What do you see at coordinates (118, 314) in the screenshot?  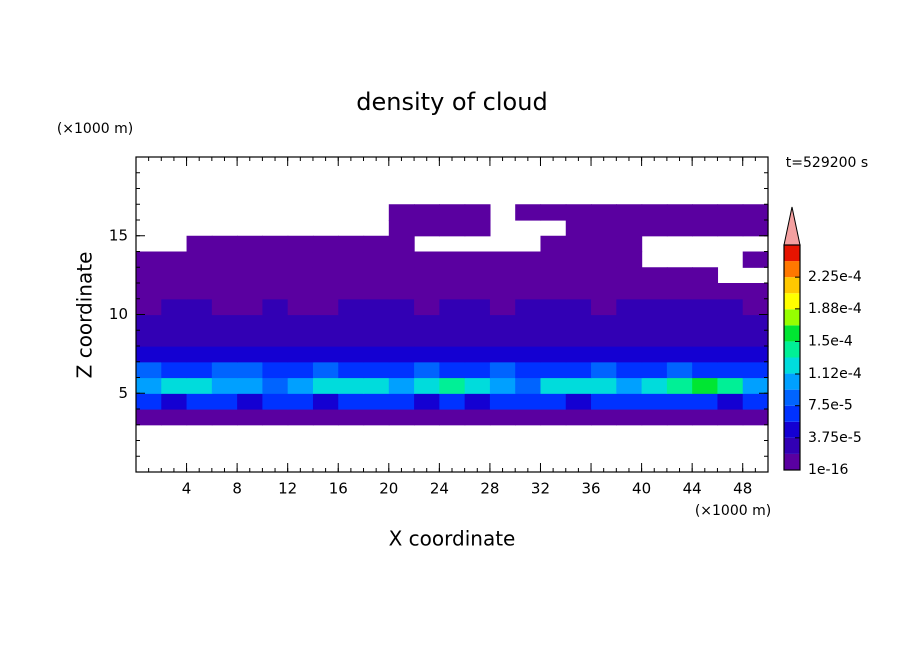 I see `y-tick-label: 10` at bounding box center [118, 314].